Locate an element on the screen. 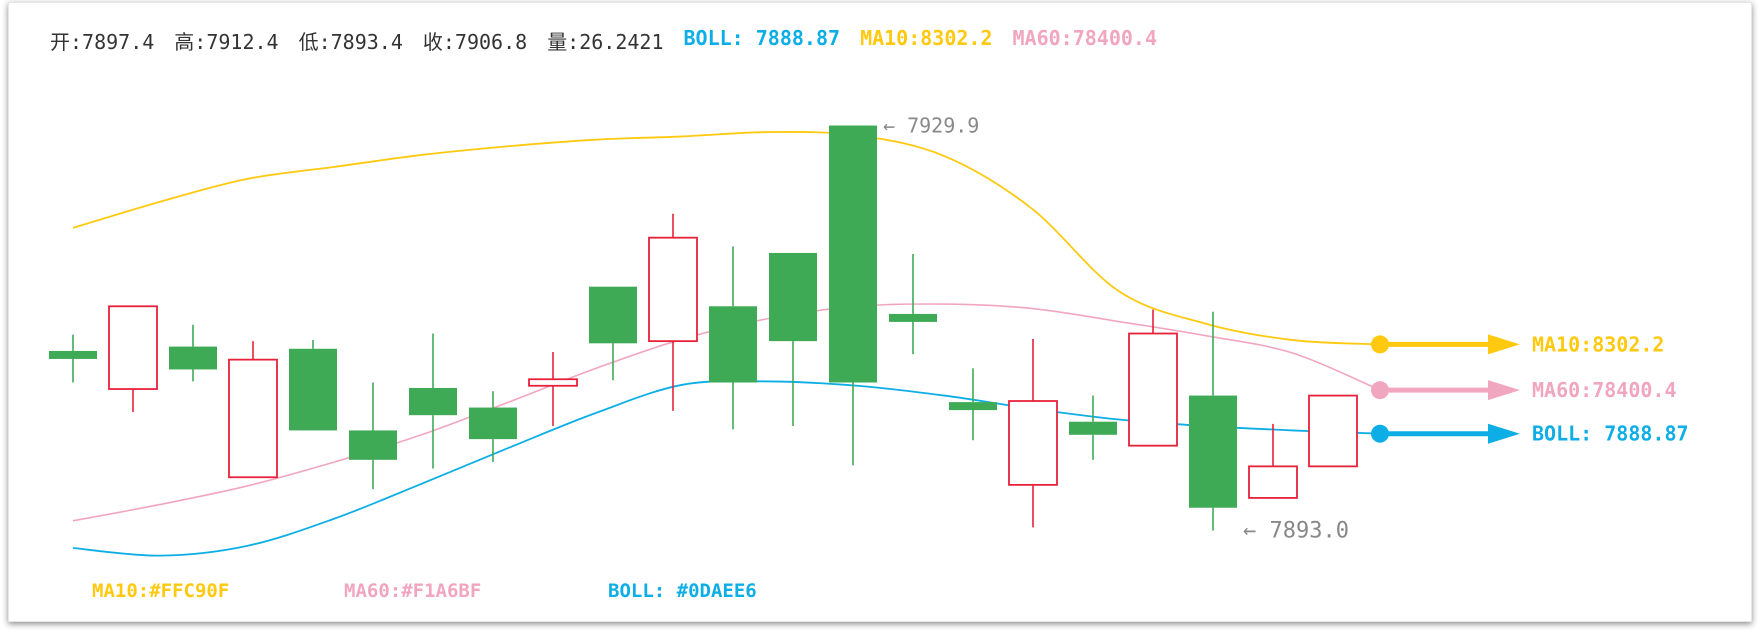  close-value: 收:7906.8 is located at coordinates (475, 42).